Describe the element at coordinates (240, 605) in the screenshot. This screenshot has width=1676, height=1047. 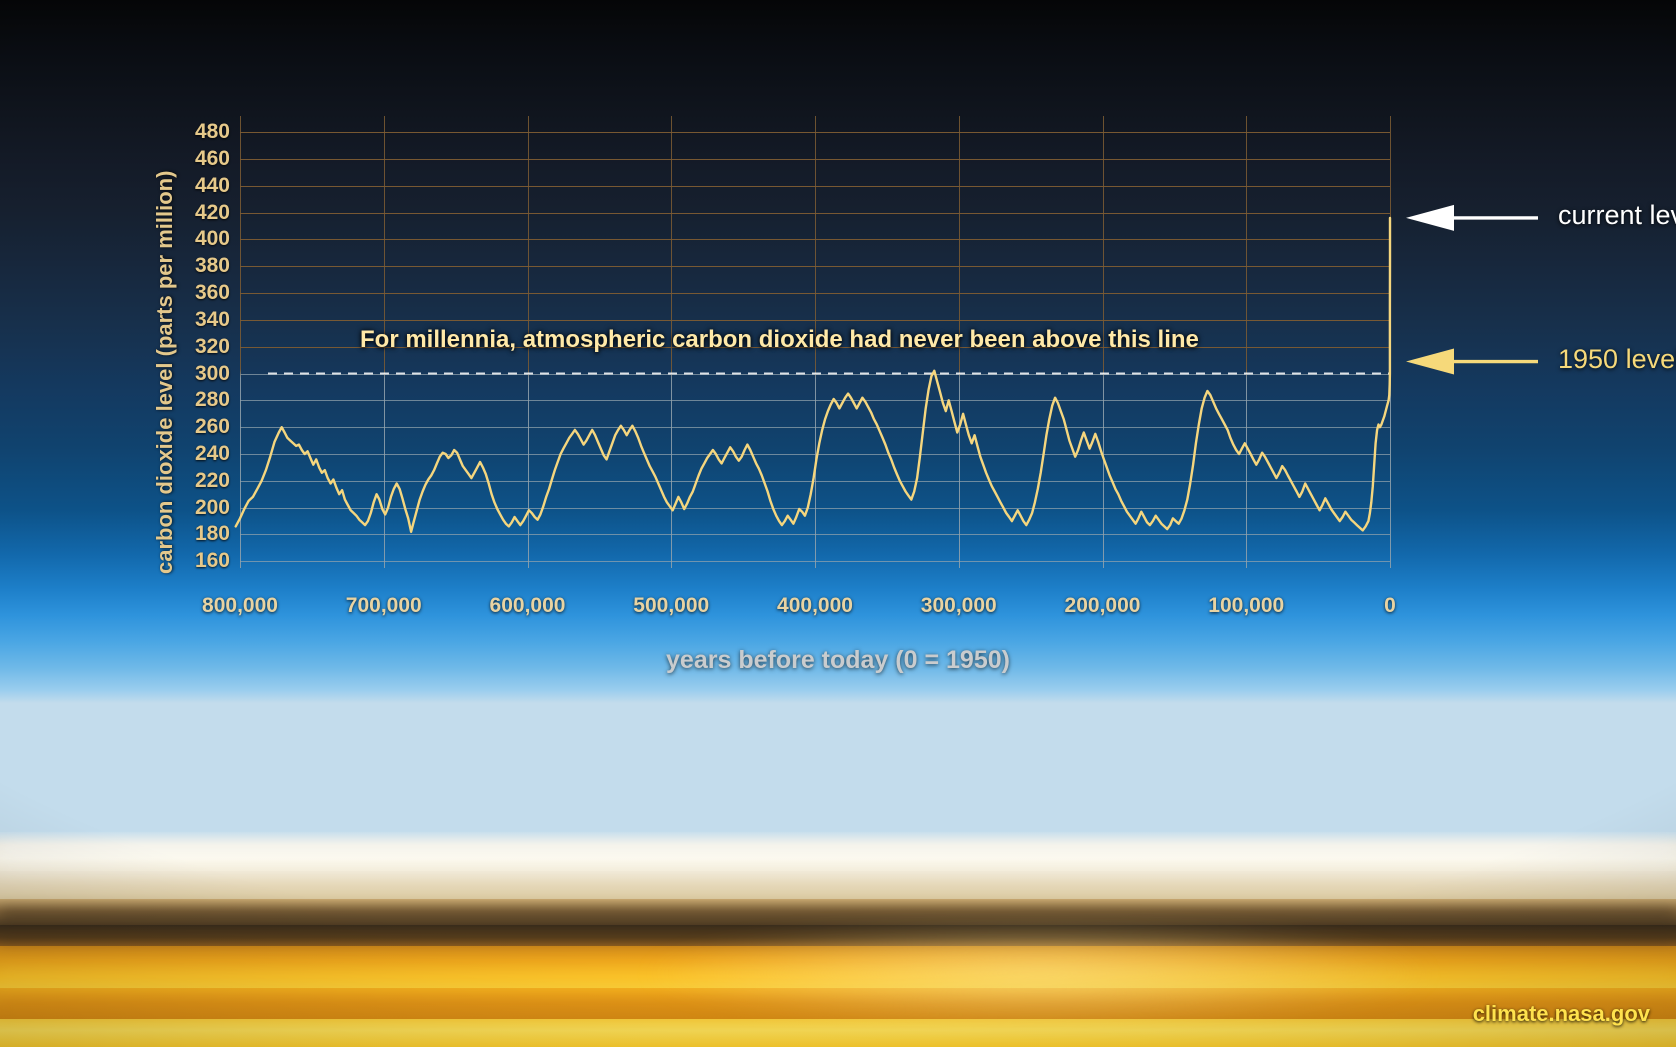
I see `x-tick-label: 800,000` at that location.